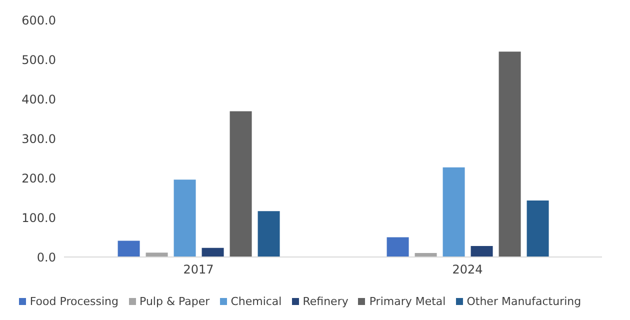 Image resolution: width=630 pixels, height=320 pixels. What do you see at coordinates (39, 59) in the screenshot?
I see `y-tick-label: 500.0` at bounding box center [39, 59].